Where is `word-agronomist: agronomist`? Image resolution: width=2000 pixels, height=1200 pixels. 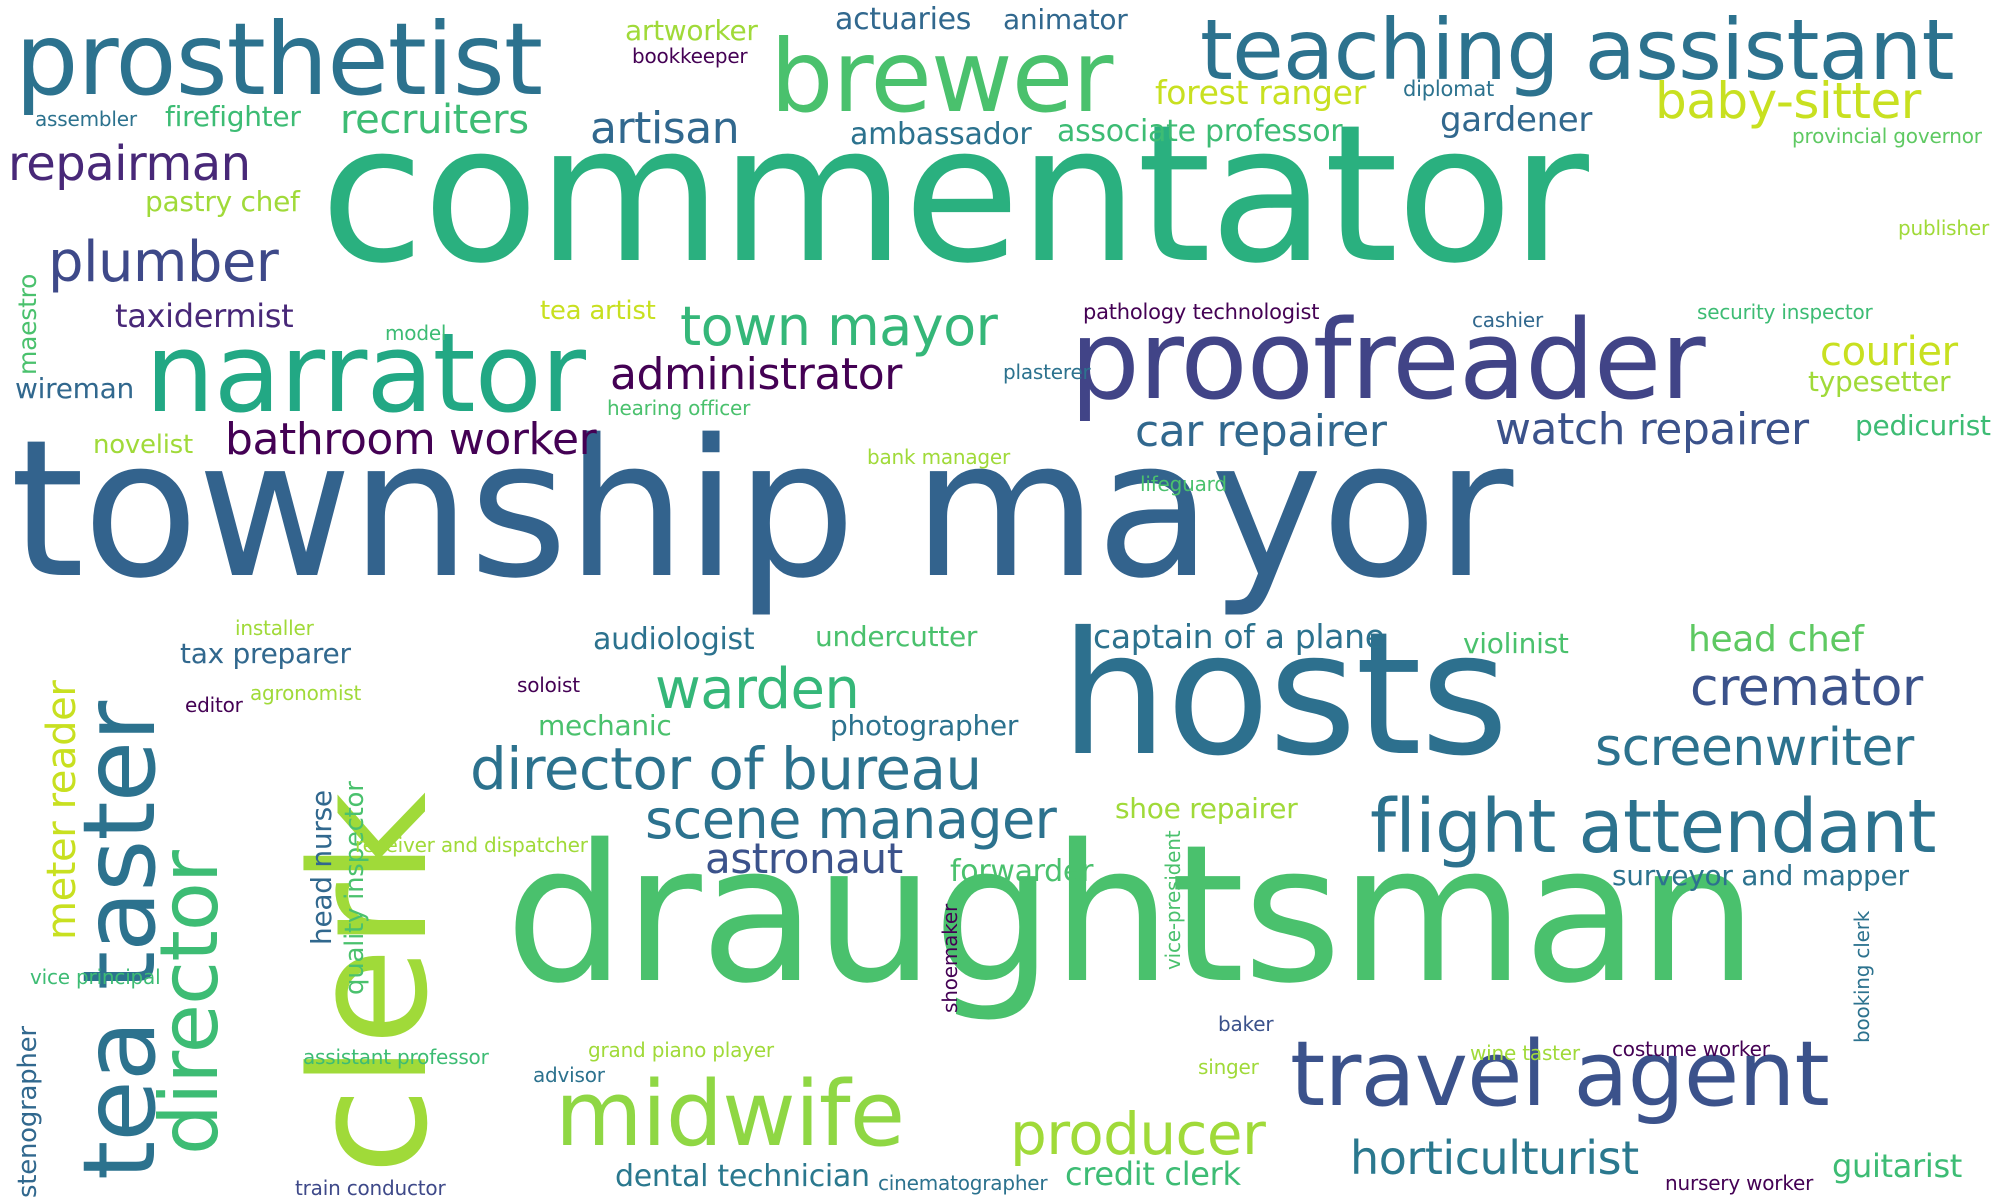 word-agronomist: agronomist is located at coordinates (306, 693).